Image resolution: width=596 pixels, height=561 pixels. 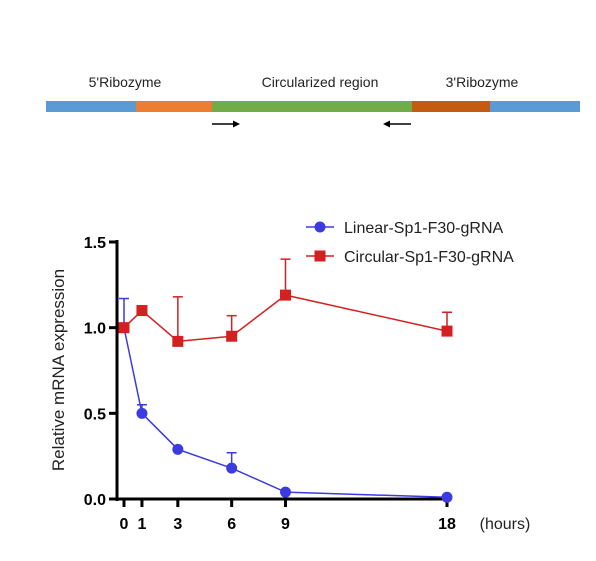 I want to click on x-tick-label: 0, so click(x=124, y=524).